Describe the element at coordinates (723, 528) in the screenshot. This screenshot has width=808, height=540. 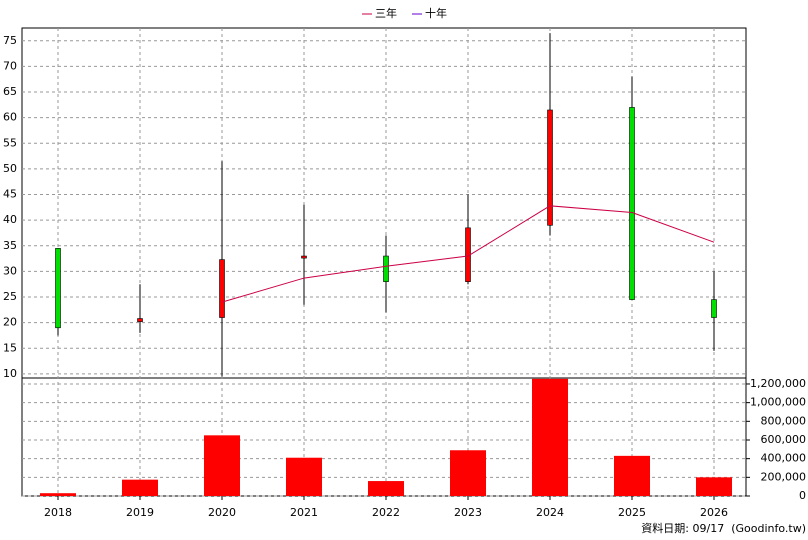
I see `footer: 資料日期: 09/17 (Goodinfo.tw)` at that location.